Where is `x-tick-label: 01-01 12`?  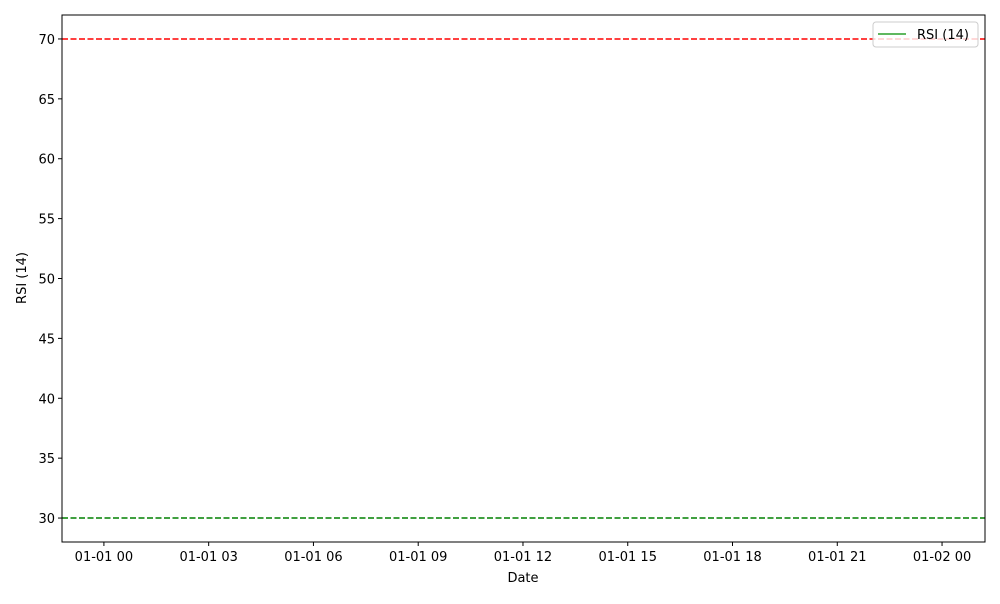 x-tick-label: 01-01 12 is located at coordinates (523, 557).